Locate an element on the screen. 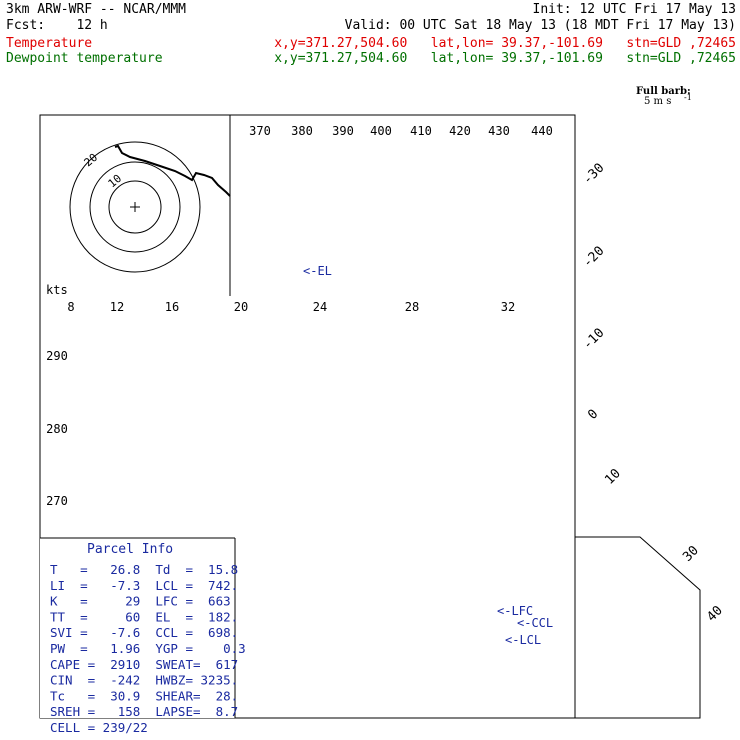 The image size is (740, 740). hodograph-trace is located at coordinates (172, 170).